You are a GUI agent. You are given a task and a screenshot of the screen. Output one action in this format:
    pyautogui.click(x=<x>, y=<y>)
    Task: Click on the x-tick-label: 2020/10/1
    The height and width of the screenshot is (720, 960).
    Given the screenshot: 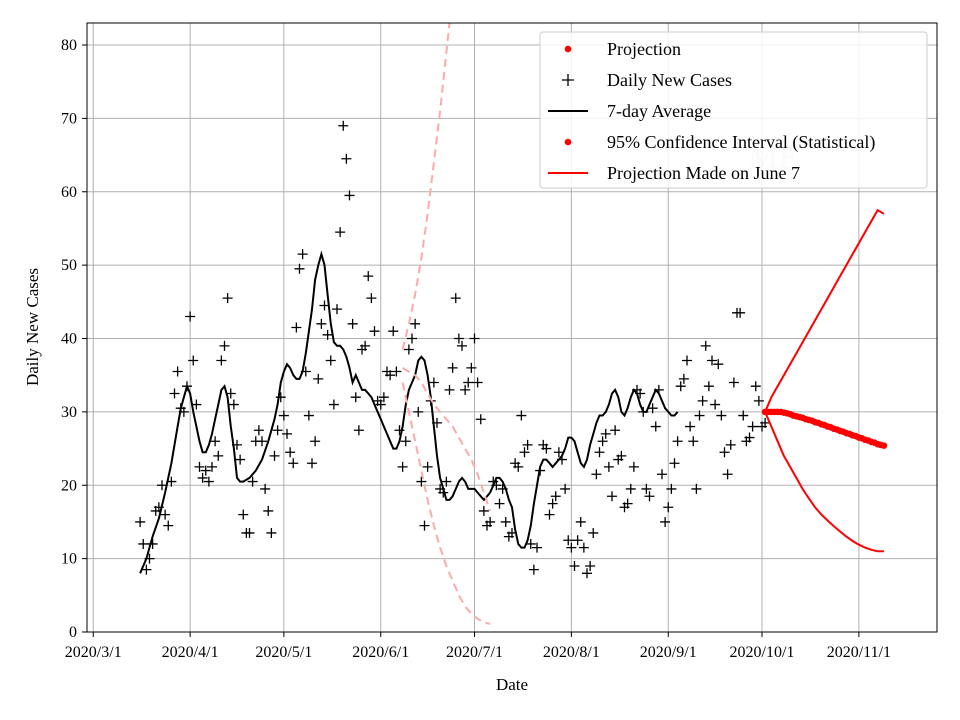 What is the action you would take?
    pyautogui.click(x=762, y=652)
    